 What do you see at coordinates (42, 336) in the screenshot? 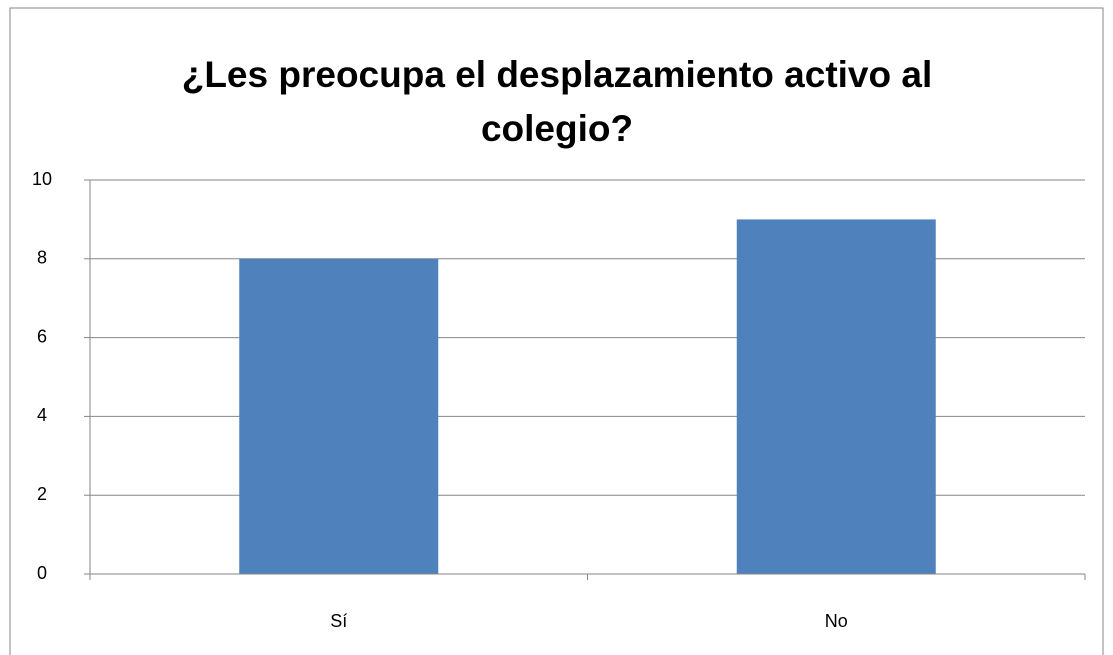
I see `y-tick-label: 6` at bounding box center [42, 336].